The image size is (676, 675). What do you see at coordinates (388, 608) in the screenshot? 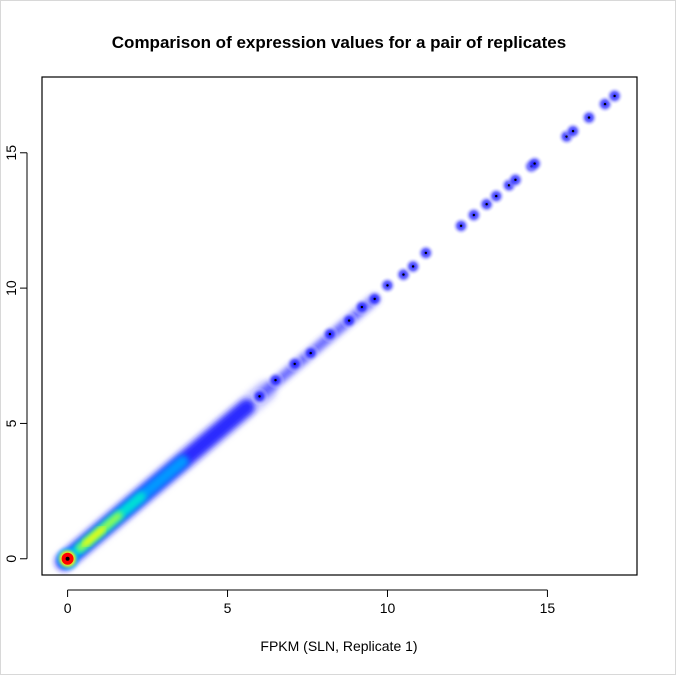
I see `x-tick-label: 10` at bounding box center [388, 608].